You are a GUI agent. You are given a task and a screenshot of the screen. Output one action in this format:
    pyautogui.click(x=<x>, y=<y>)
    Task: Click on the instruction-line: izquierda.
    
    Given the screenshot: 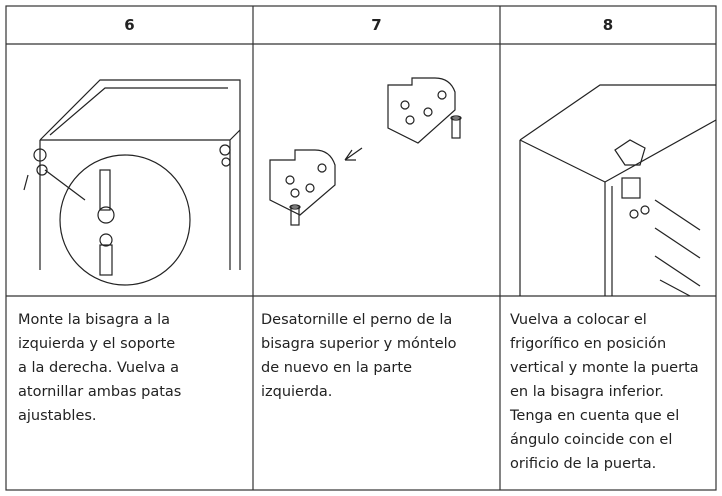 What is the action you would take?
    pyautogui.click(x=297, y=392)
    